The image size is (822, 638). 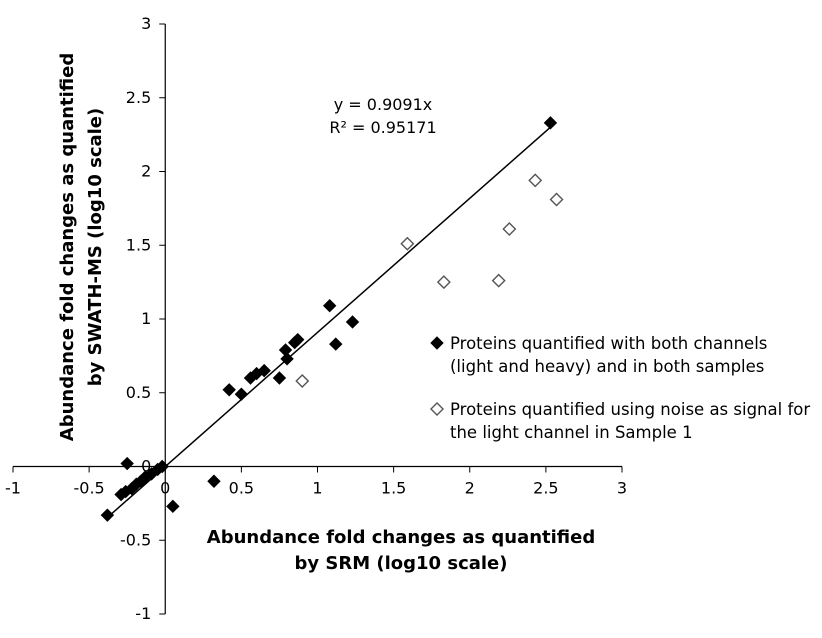 I want to click on legend-label-series-2-line-2: the light channel in Sample 1, so click(x=571, y=432).